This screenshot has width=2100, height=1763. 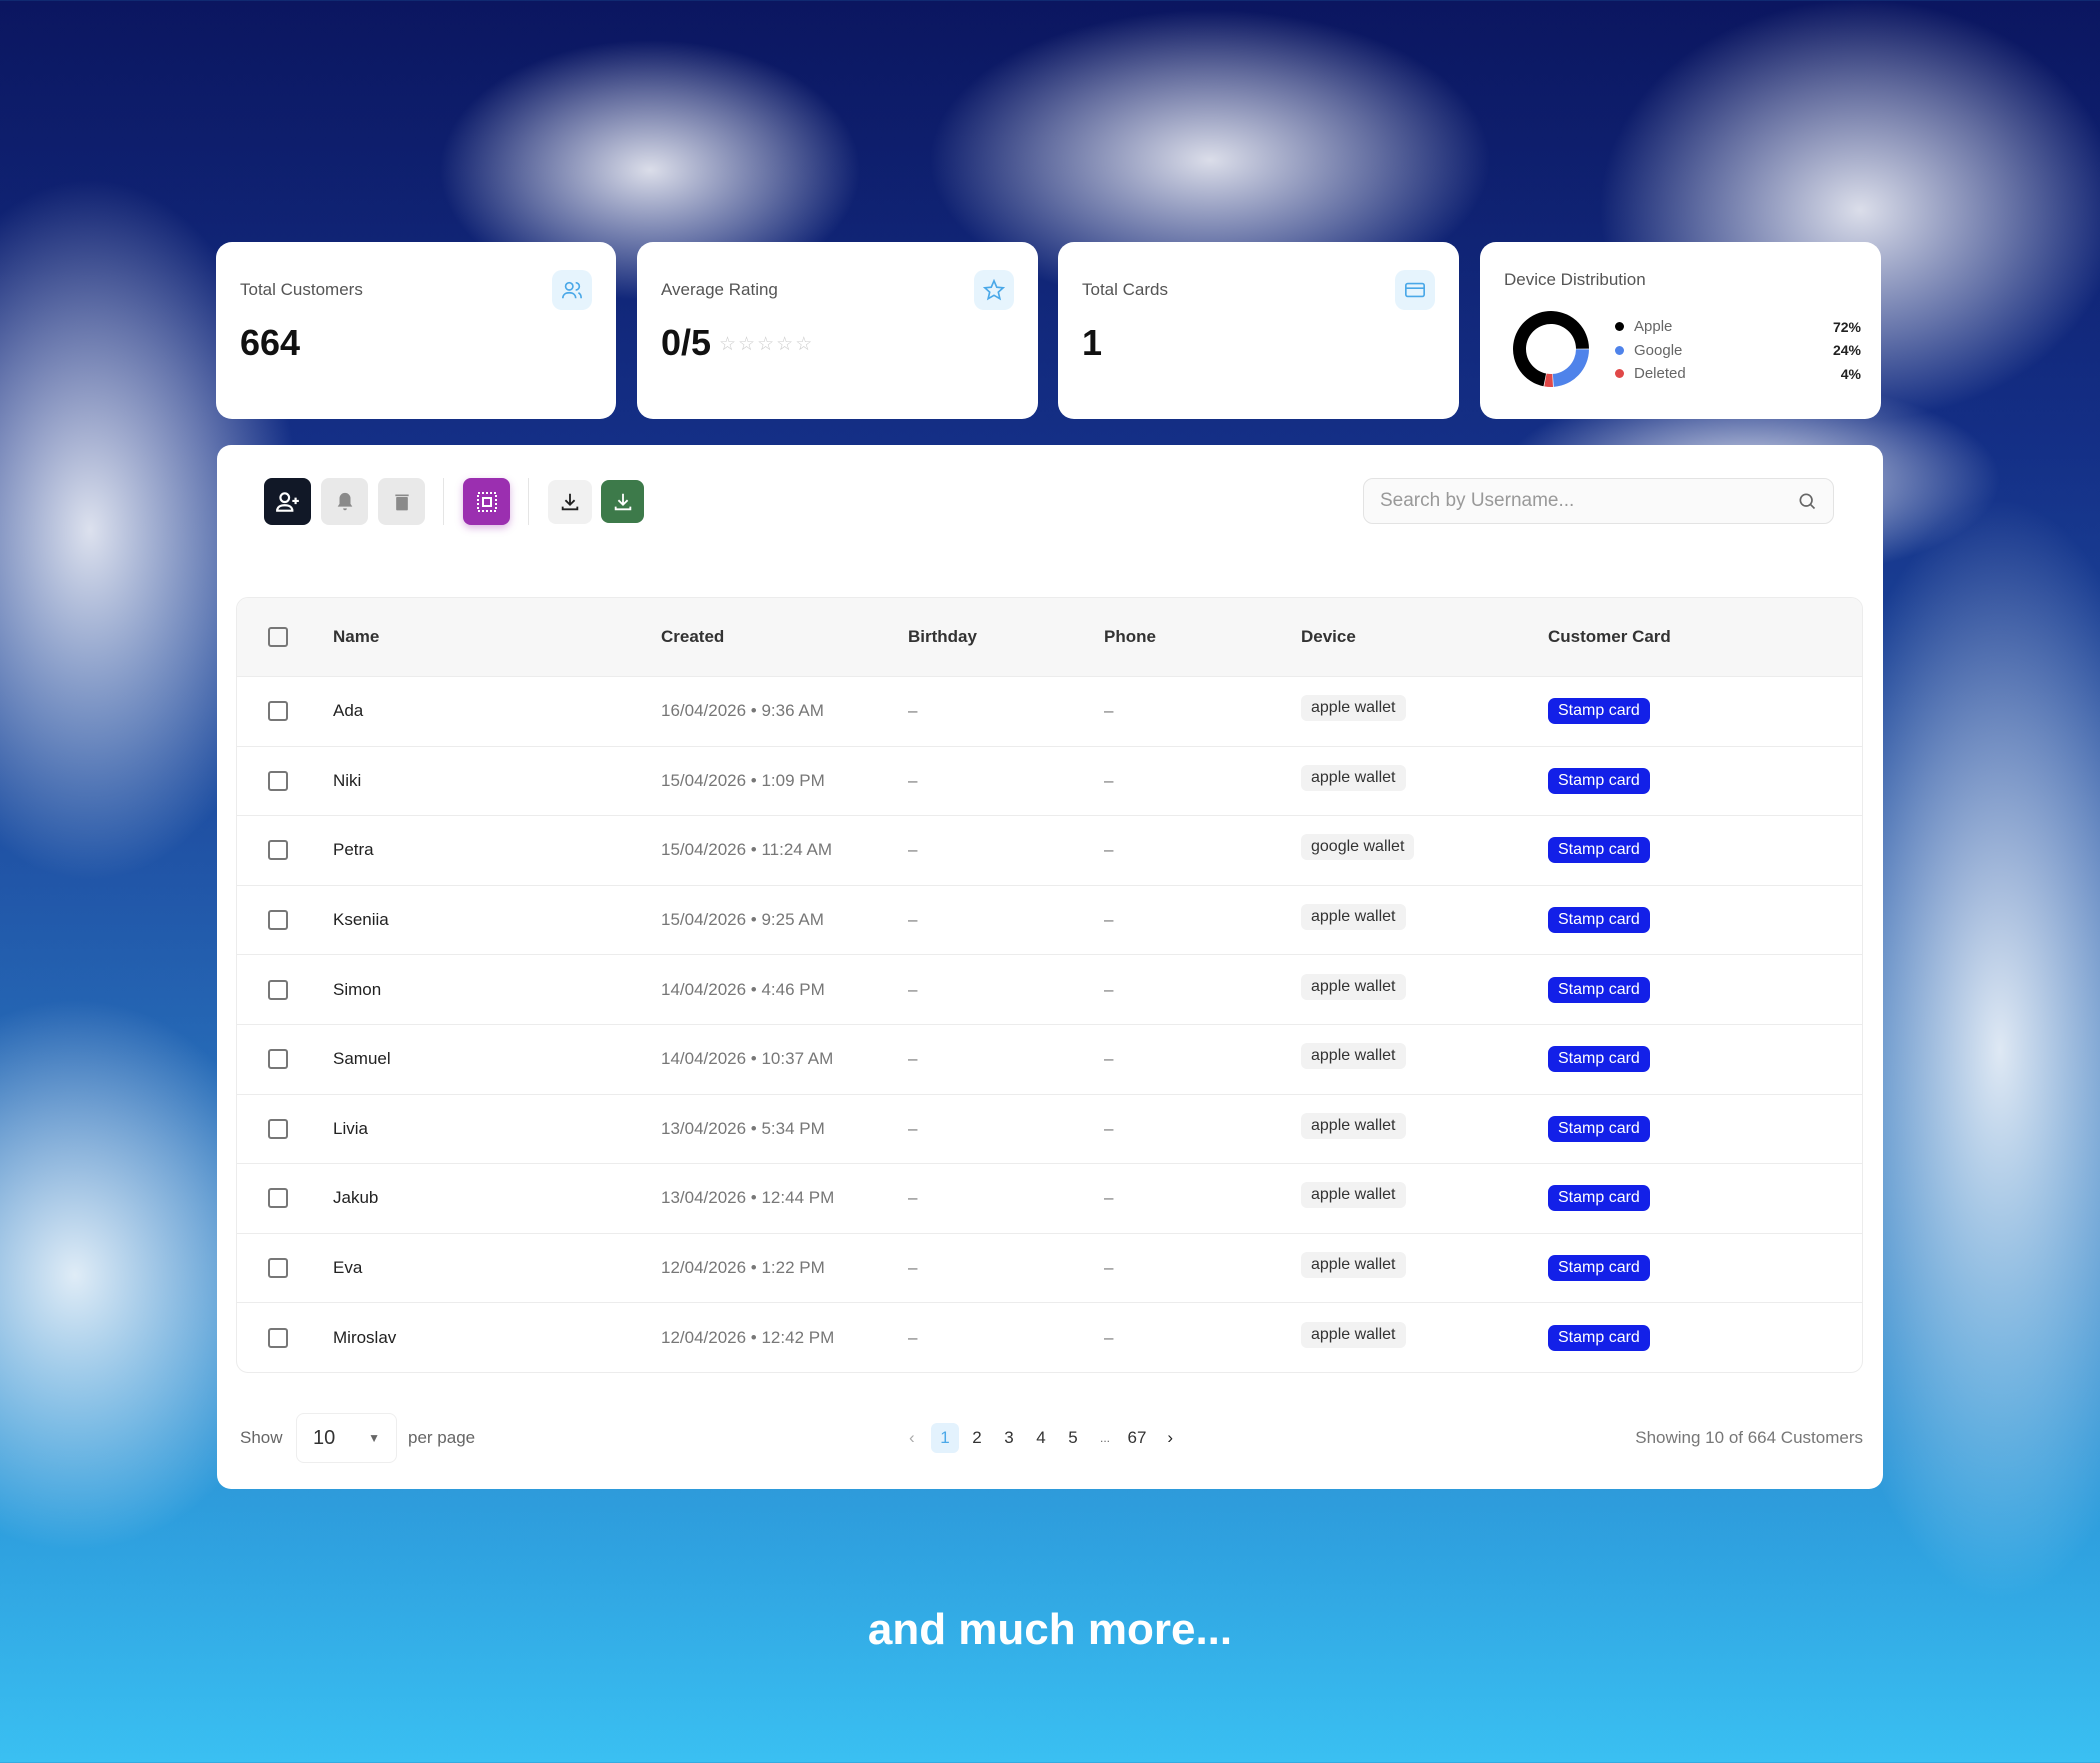 What do you see at coordinates (1549, 380) in the screenshot?
I see `donut-slice-deleted` at bounding box center [1549, 380].